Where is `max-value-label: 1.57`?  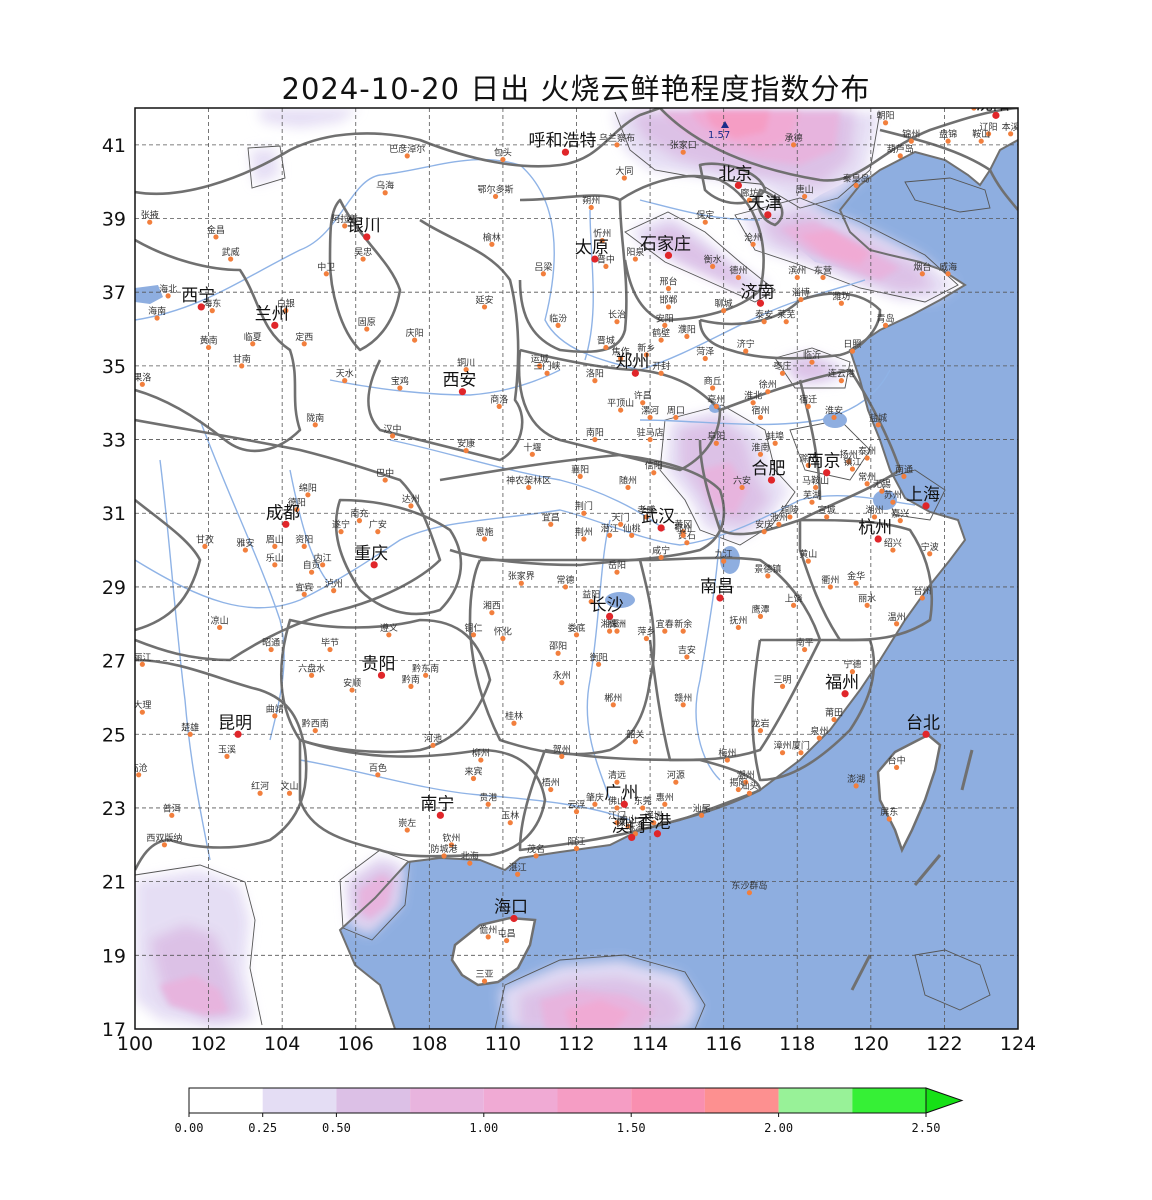 max-value-label: 1.57 is located at coordinates (719, 135).